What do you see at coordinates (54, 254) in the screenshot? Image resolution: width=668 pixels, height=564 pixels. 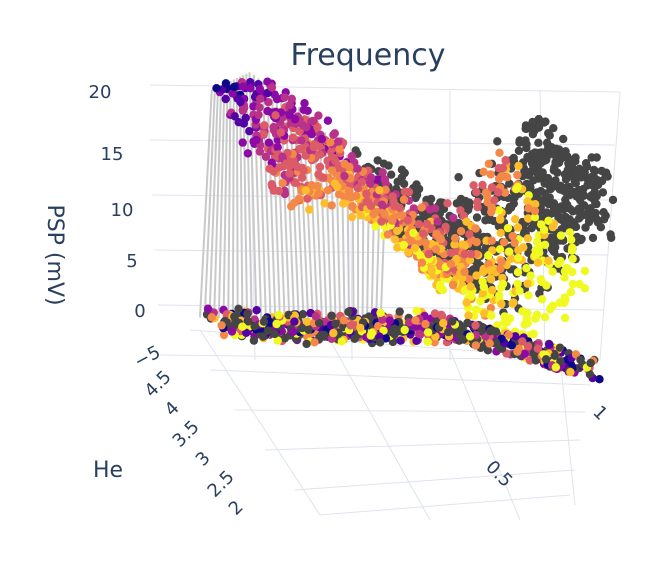 I see `z-axis-title: PSP (mV)` at bounding box center [54, 254].